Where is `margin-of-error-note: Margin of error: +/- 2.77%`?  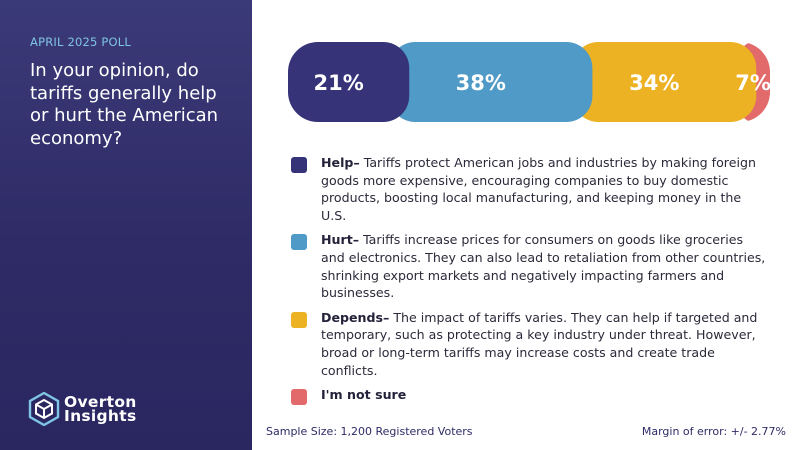
margin-of-error-note: Margin of error: +/- 2.77% is located at coordinates (713, 431).